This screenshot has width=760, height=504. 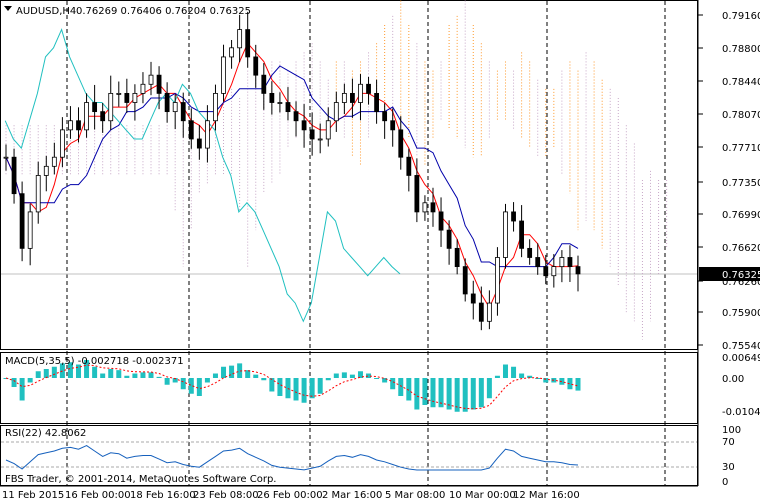 What do you see at coordinates (741, 346) in the screenshot?
I see `price-tick-label: 0.75540` at bounding box center [741, 346].